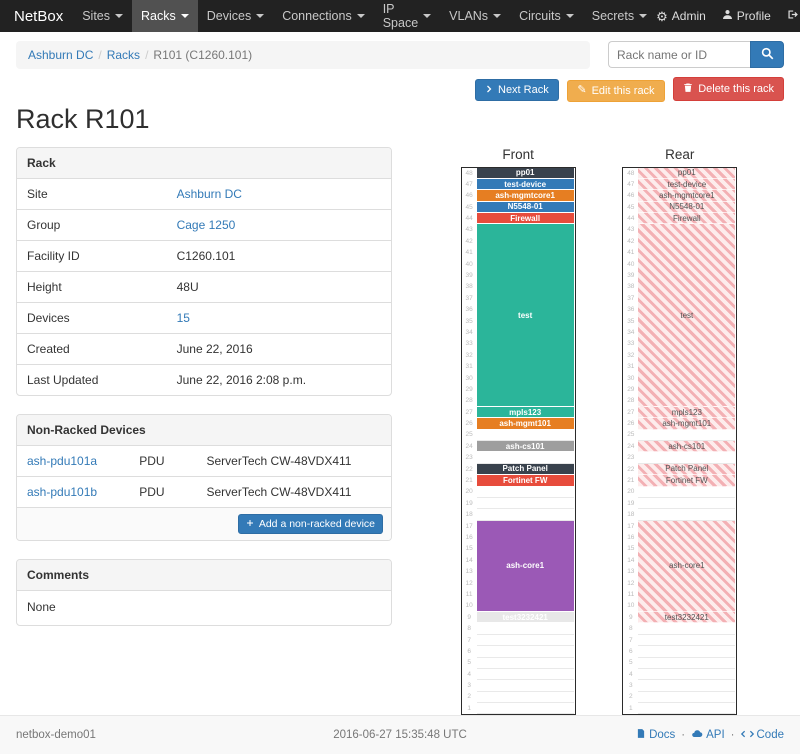 This screenshot has height=754, width=800. Describe the element at coordinates (715, 735) in the screenshot. I see `api-label: API` at that location.